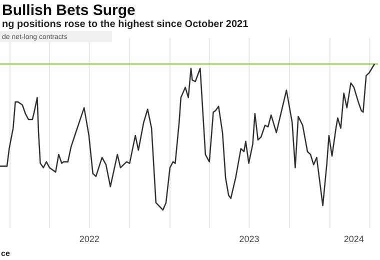  I want to click on x-tick-label: 2022, so click(89, 239).